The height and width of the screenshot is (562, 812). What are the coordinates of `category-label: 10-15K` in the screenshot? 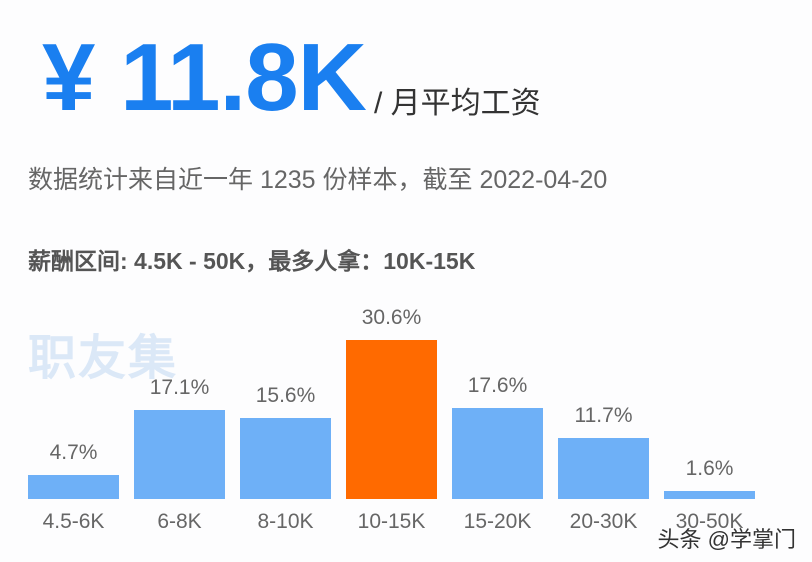 It's located at (391, 521).